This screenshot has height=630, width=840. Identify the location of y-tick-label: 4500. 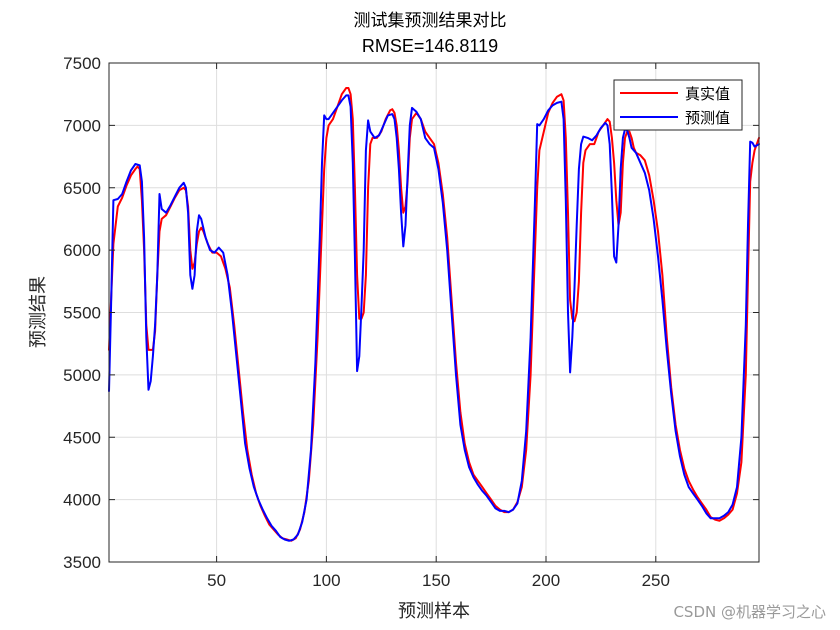
(82, 437).